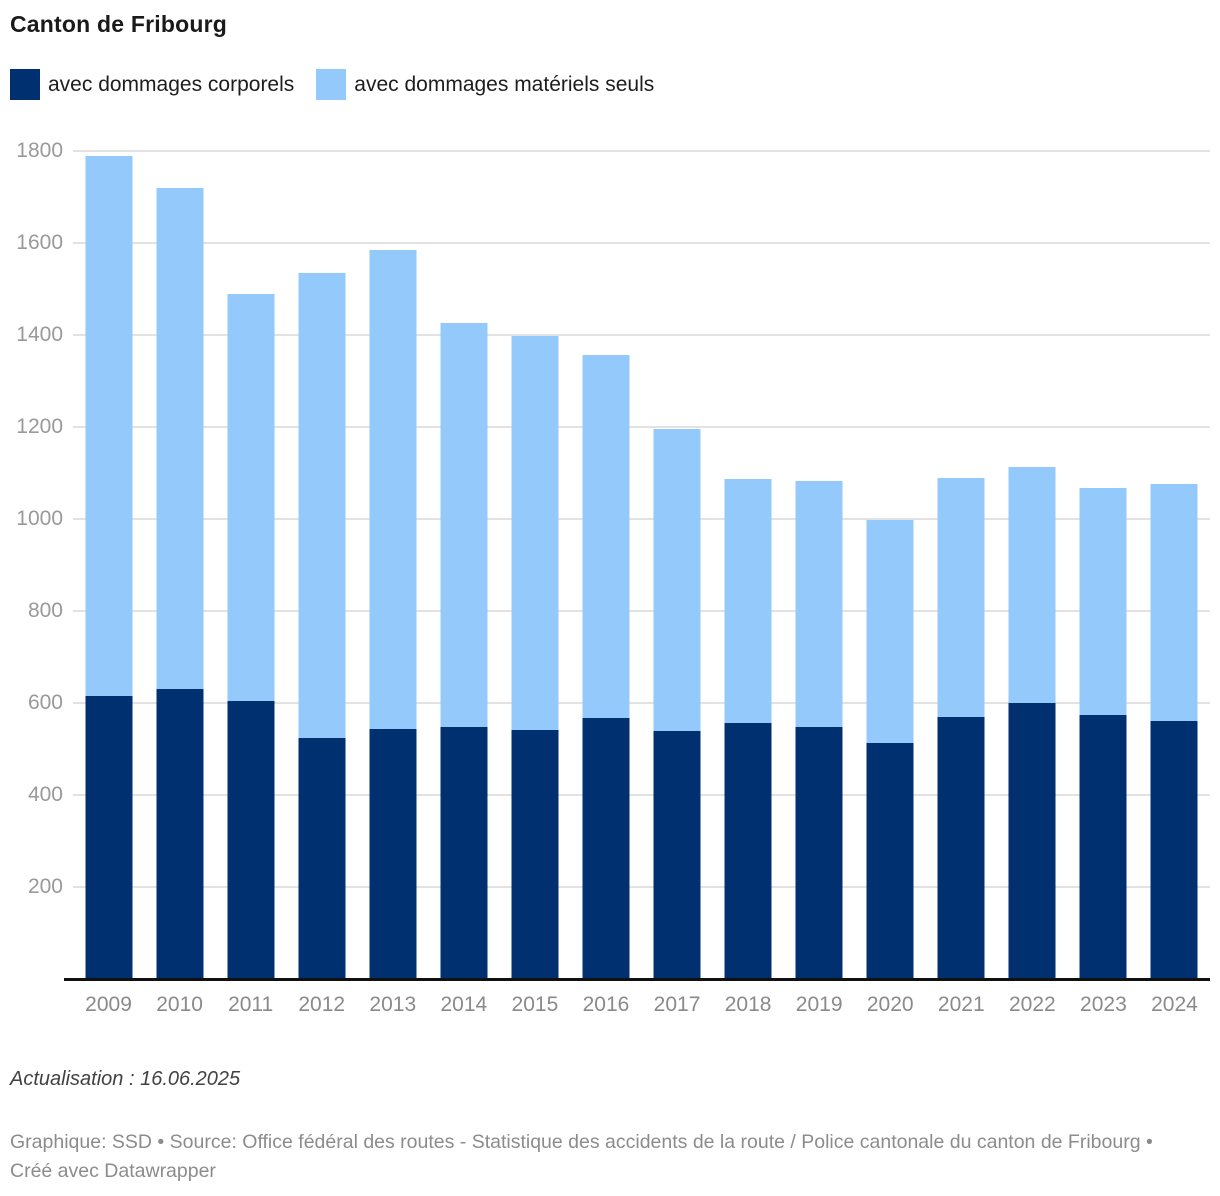 This screenshot has height=1196, width=1220. Describe the element at coordinates (464, 1004) in the screenshot. I see `x-tick-label-2014: 2014` at that location.